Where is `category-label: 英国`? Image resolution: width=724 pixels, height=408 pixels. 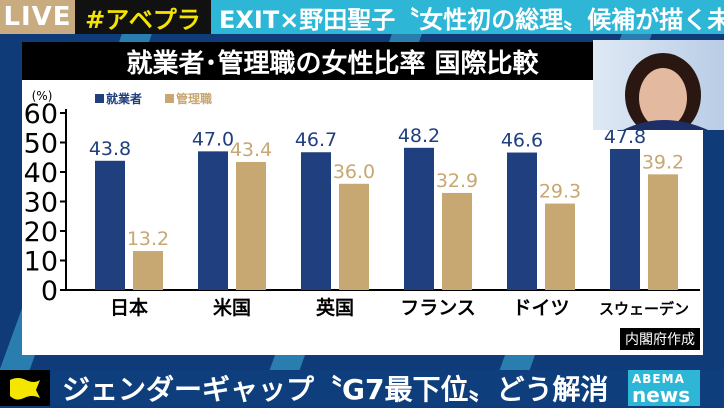 category-label: 英国 is located at coordinates (335, 307).